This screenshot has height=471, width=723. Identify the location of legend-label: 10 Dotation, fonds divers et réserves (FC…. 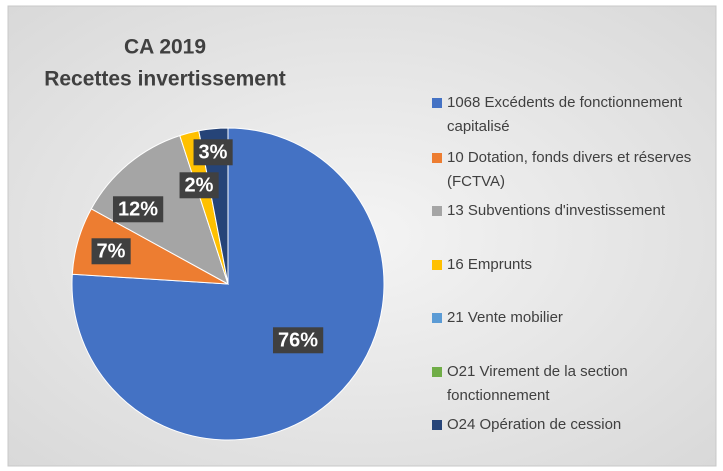
(569, 169).